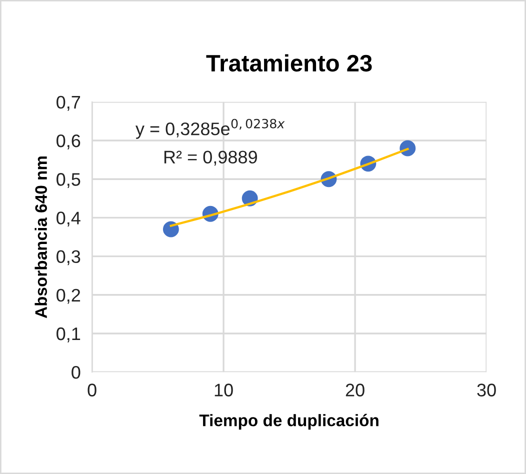 The width and height of the screenshot is (526, 474). Describe the element at coordinates (68, 219) in the screenshot. I see `y-tick-label: 0,4` at that location.